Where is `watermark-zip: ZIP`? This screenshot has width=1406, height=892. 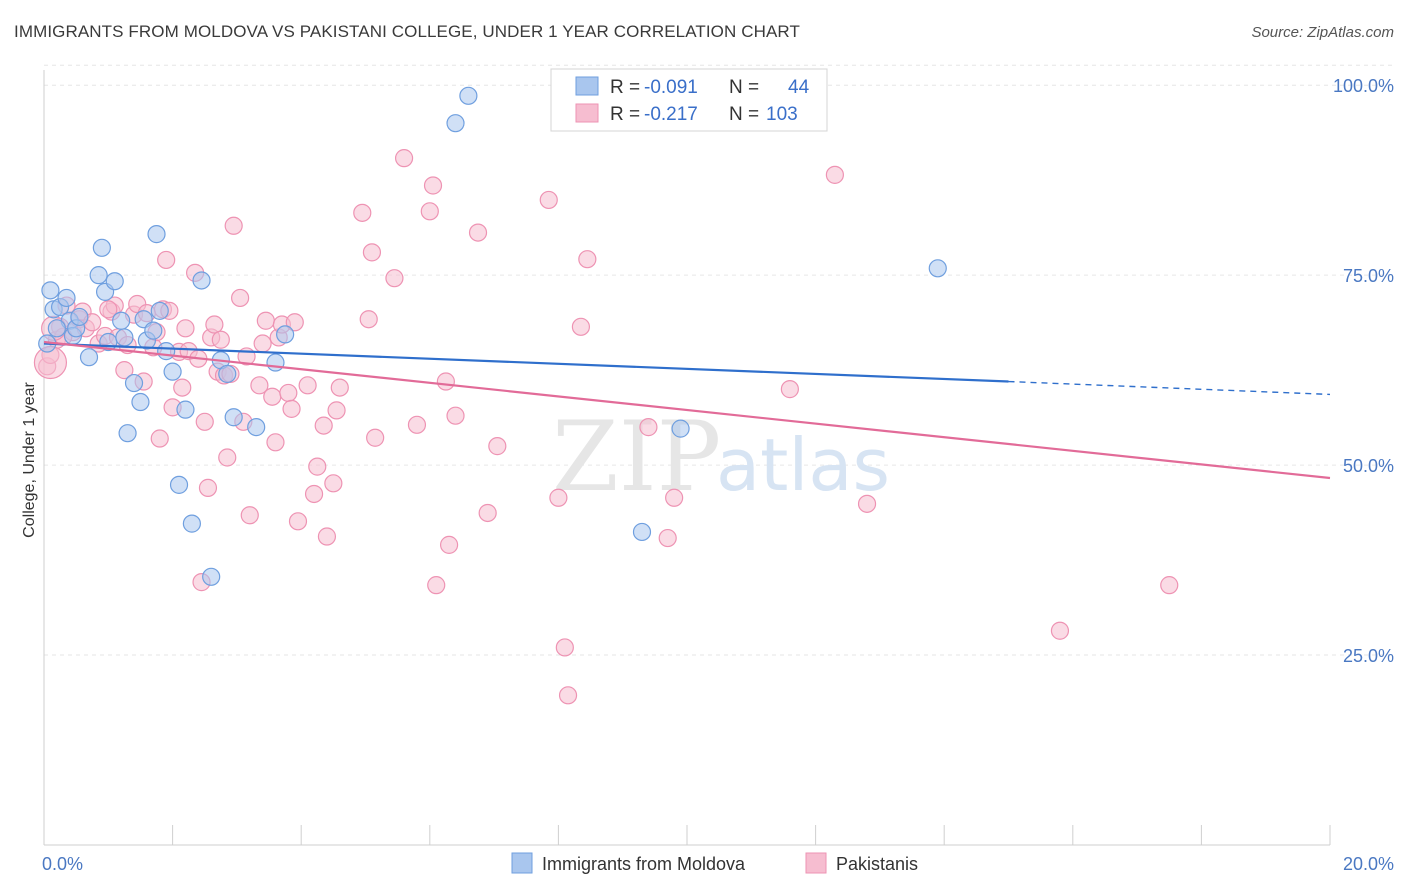 watermark-zip: ZIP is located at coordinates (636, 457).